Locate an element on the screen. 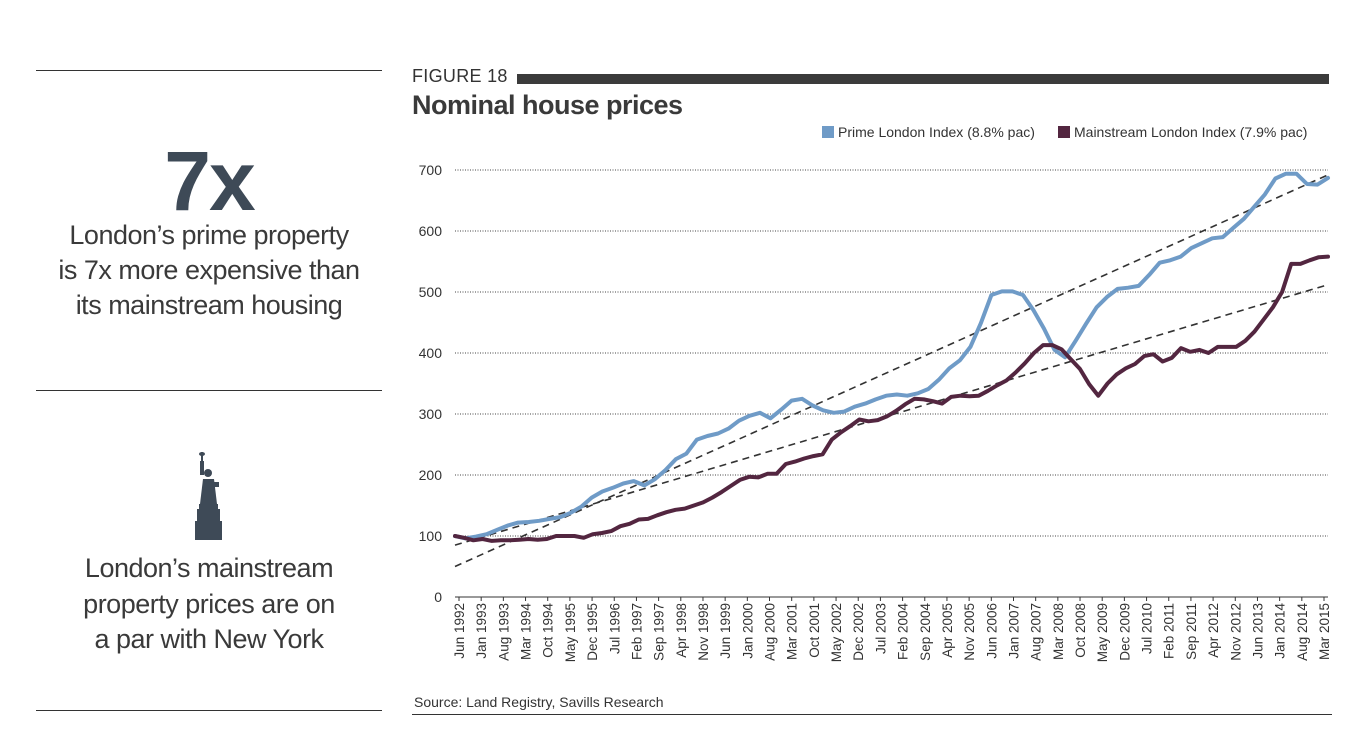 The width and height of the screenshot is (1362, 740). x-tick-label: Jul 2010 is located at coordinates (1147, 628).